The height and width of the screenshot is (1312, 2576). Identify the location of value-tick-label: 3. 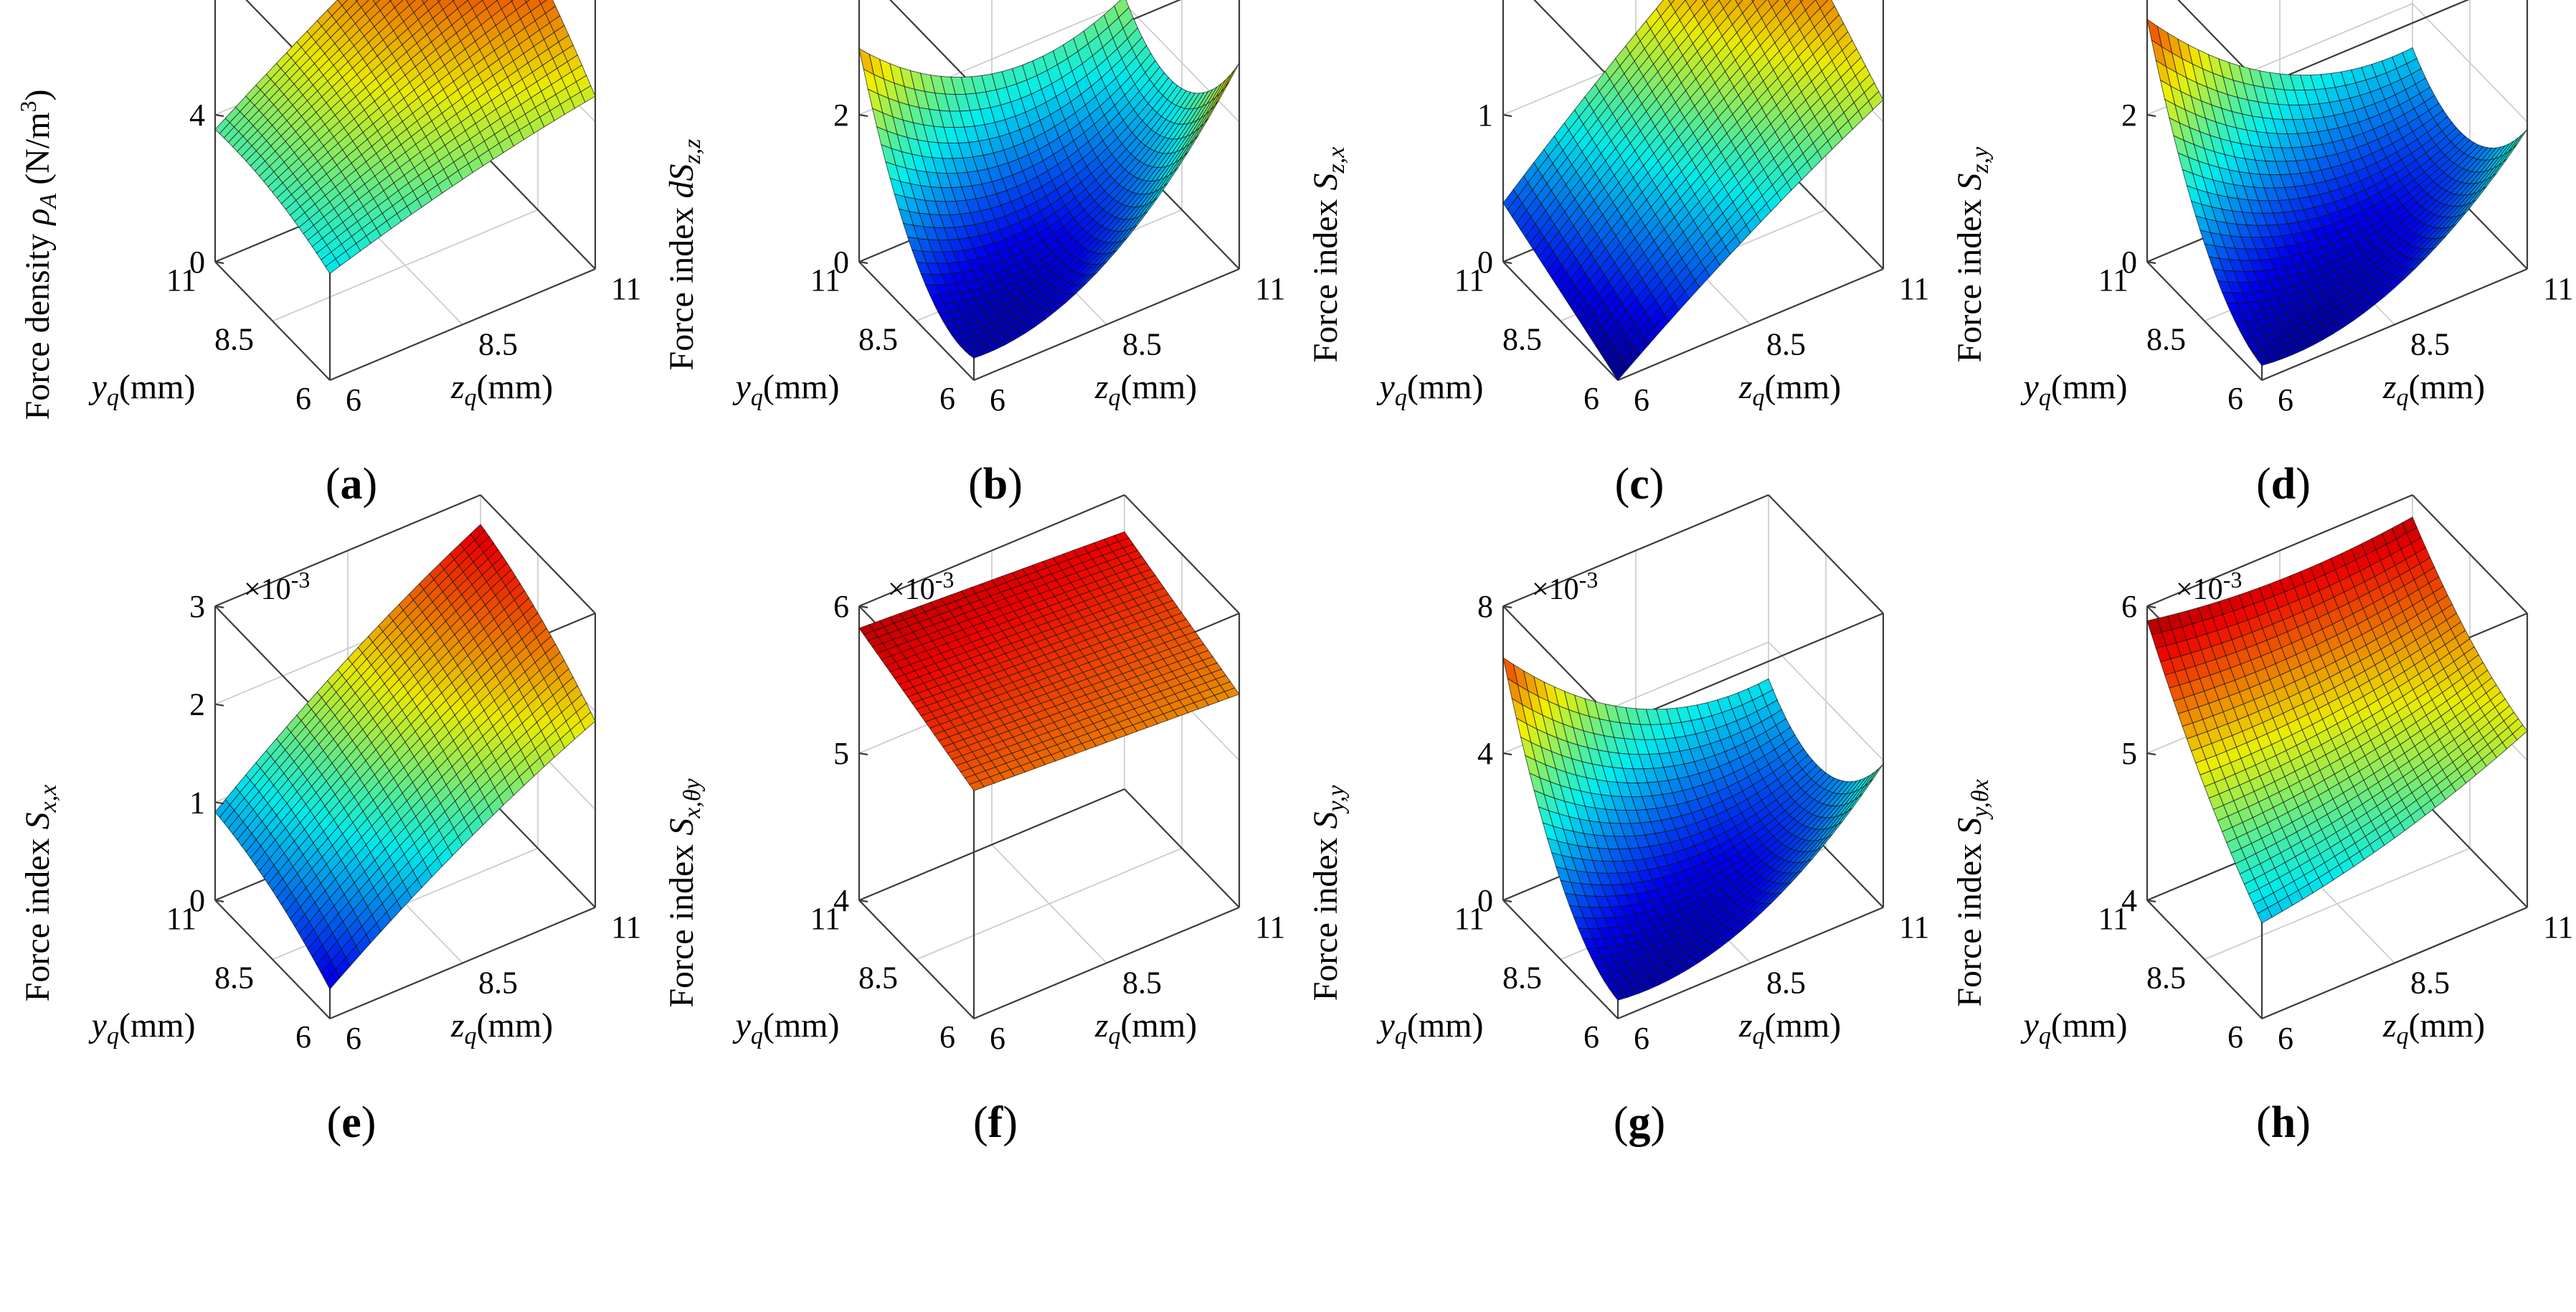
(197, 606).